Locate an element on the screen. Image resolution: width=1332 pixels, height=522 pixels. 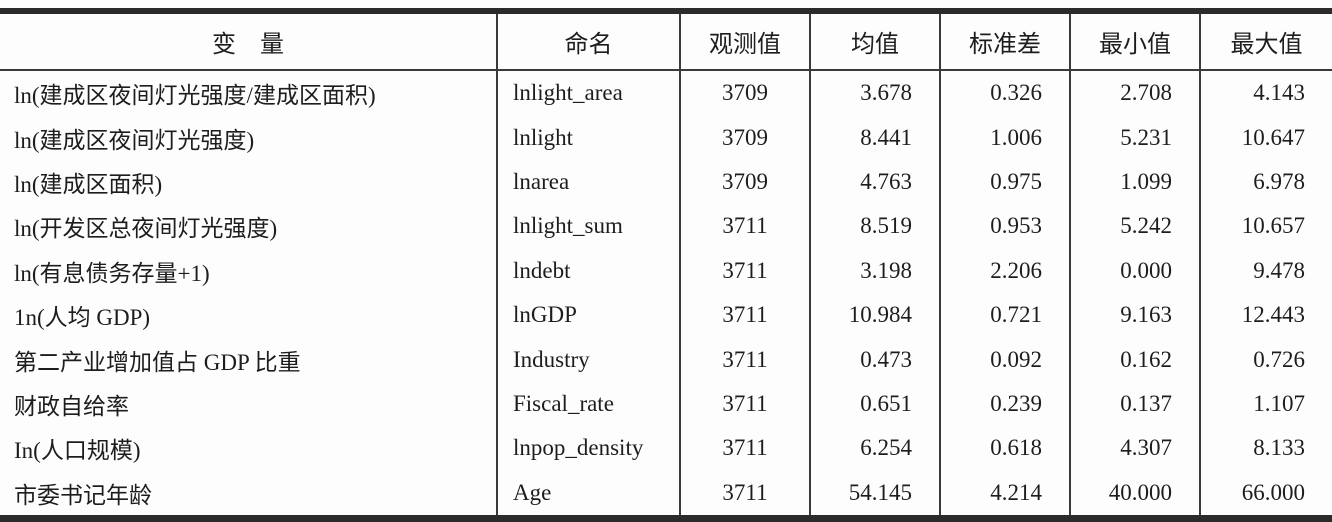
cell-min: 0.000 is located at coordinates (1135, 270).